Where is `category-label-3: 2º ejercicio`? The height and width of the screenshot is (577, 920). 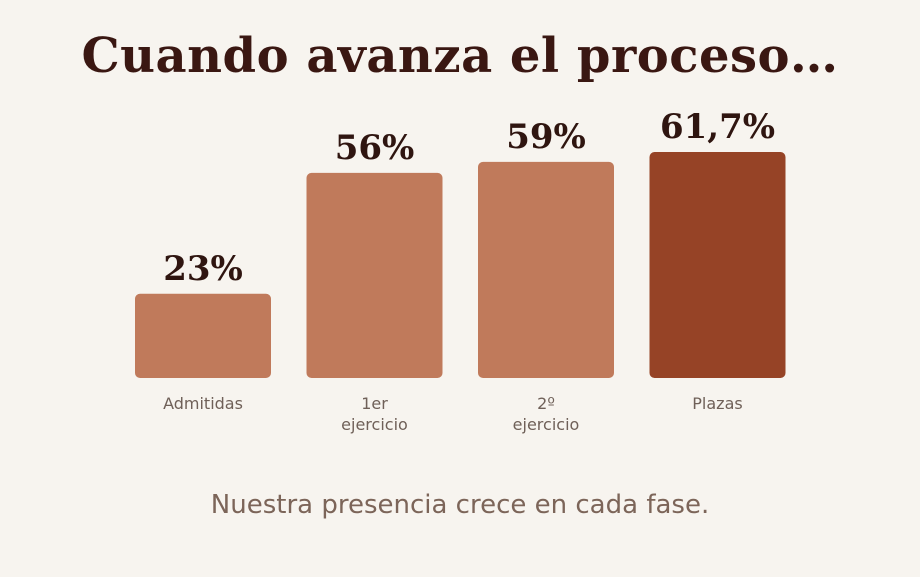
category-label-3: 2º ejercicio is located at coordinates (546, 414).